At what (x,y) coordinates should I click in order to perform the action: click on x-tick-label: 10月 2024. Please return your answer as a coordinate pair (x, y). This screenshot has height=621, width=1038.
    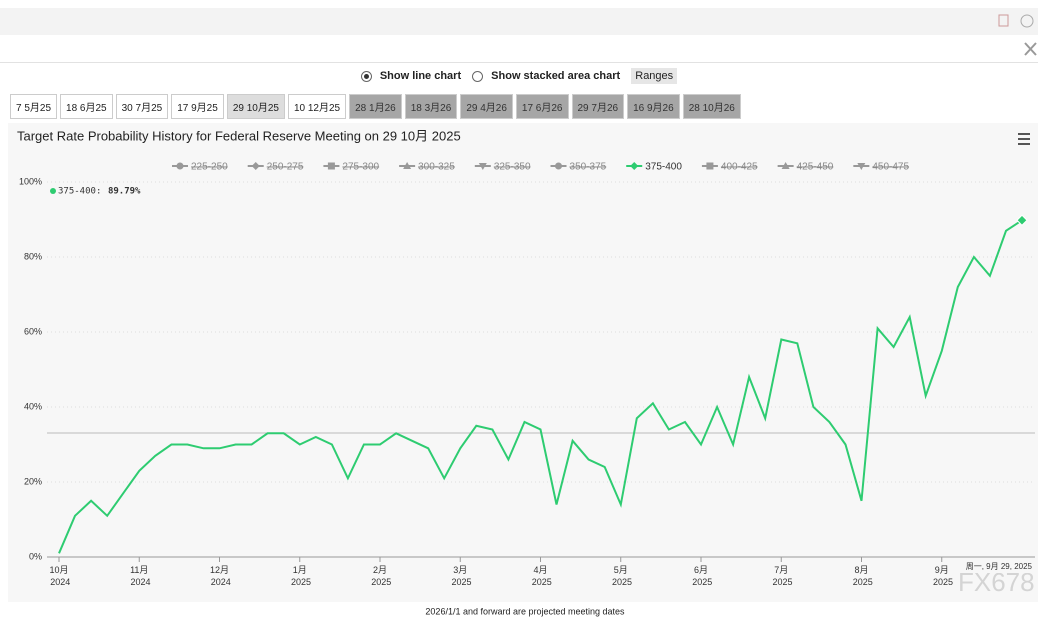
    Looking at the image, I should click on (59, 576).